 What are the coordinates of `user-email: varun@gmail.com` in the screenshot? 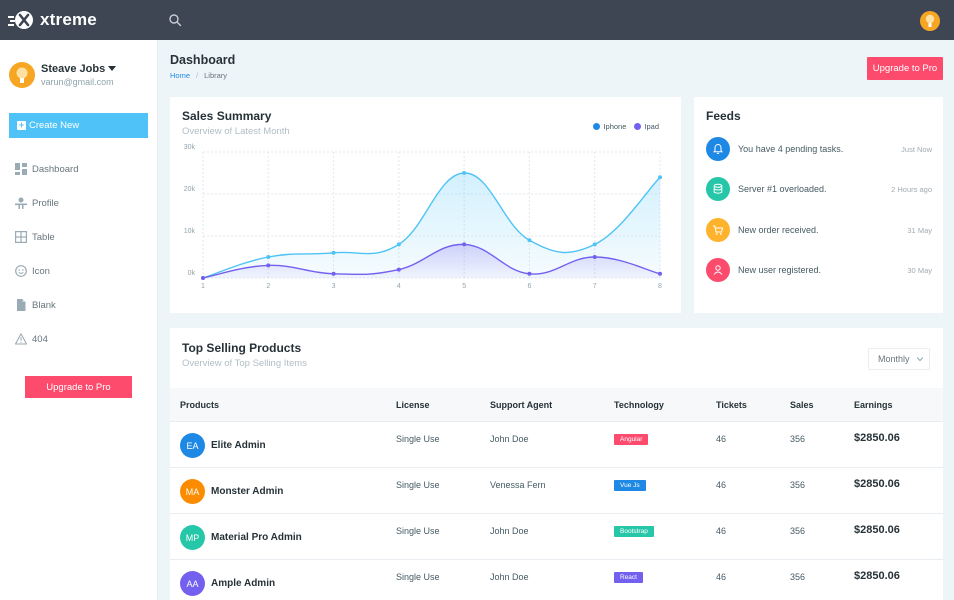 It's located at (77, 82).